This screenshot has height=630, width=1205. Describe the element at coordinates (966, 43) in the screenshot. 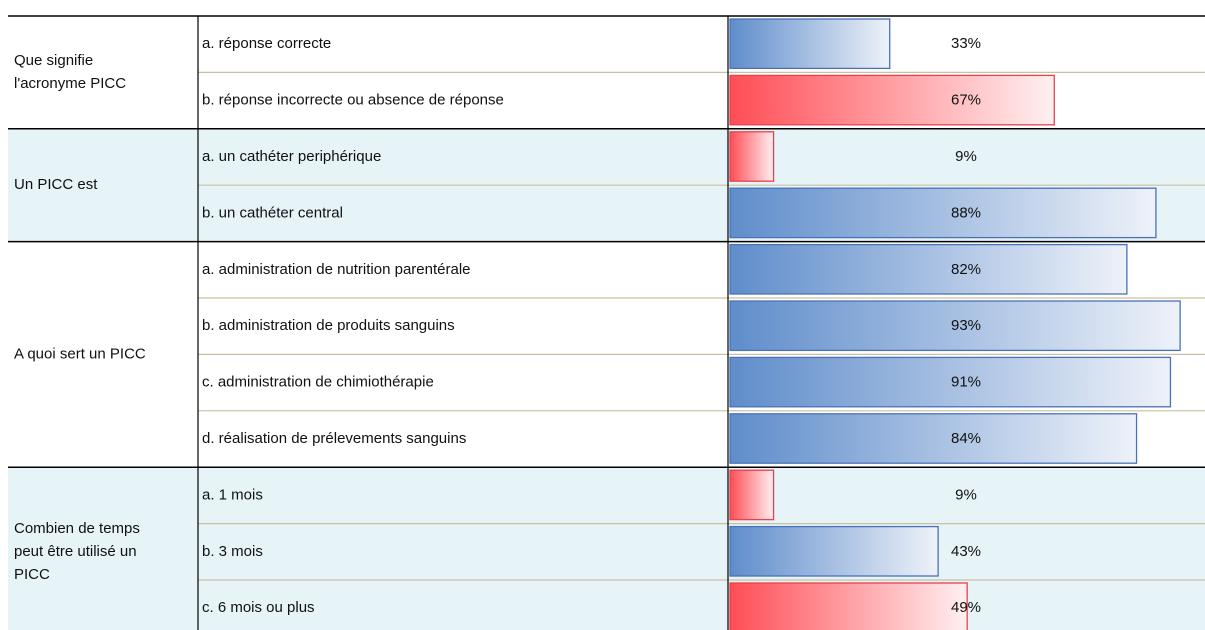

I see `value-label: 33%` at that location.